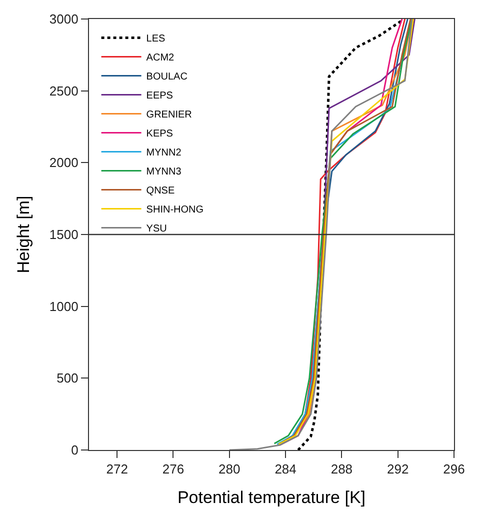 This screenshot has height=516, width=477. What do you see at coordinates (164, 153) in the screenshot?
I see `legend-label: MYNN2` at bounding box center [164, 153].